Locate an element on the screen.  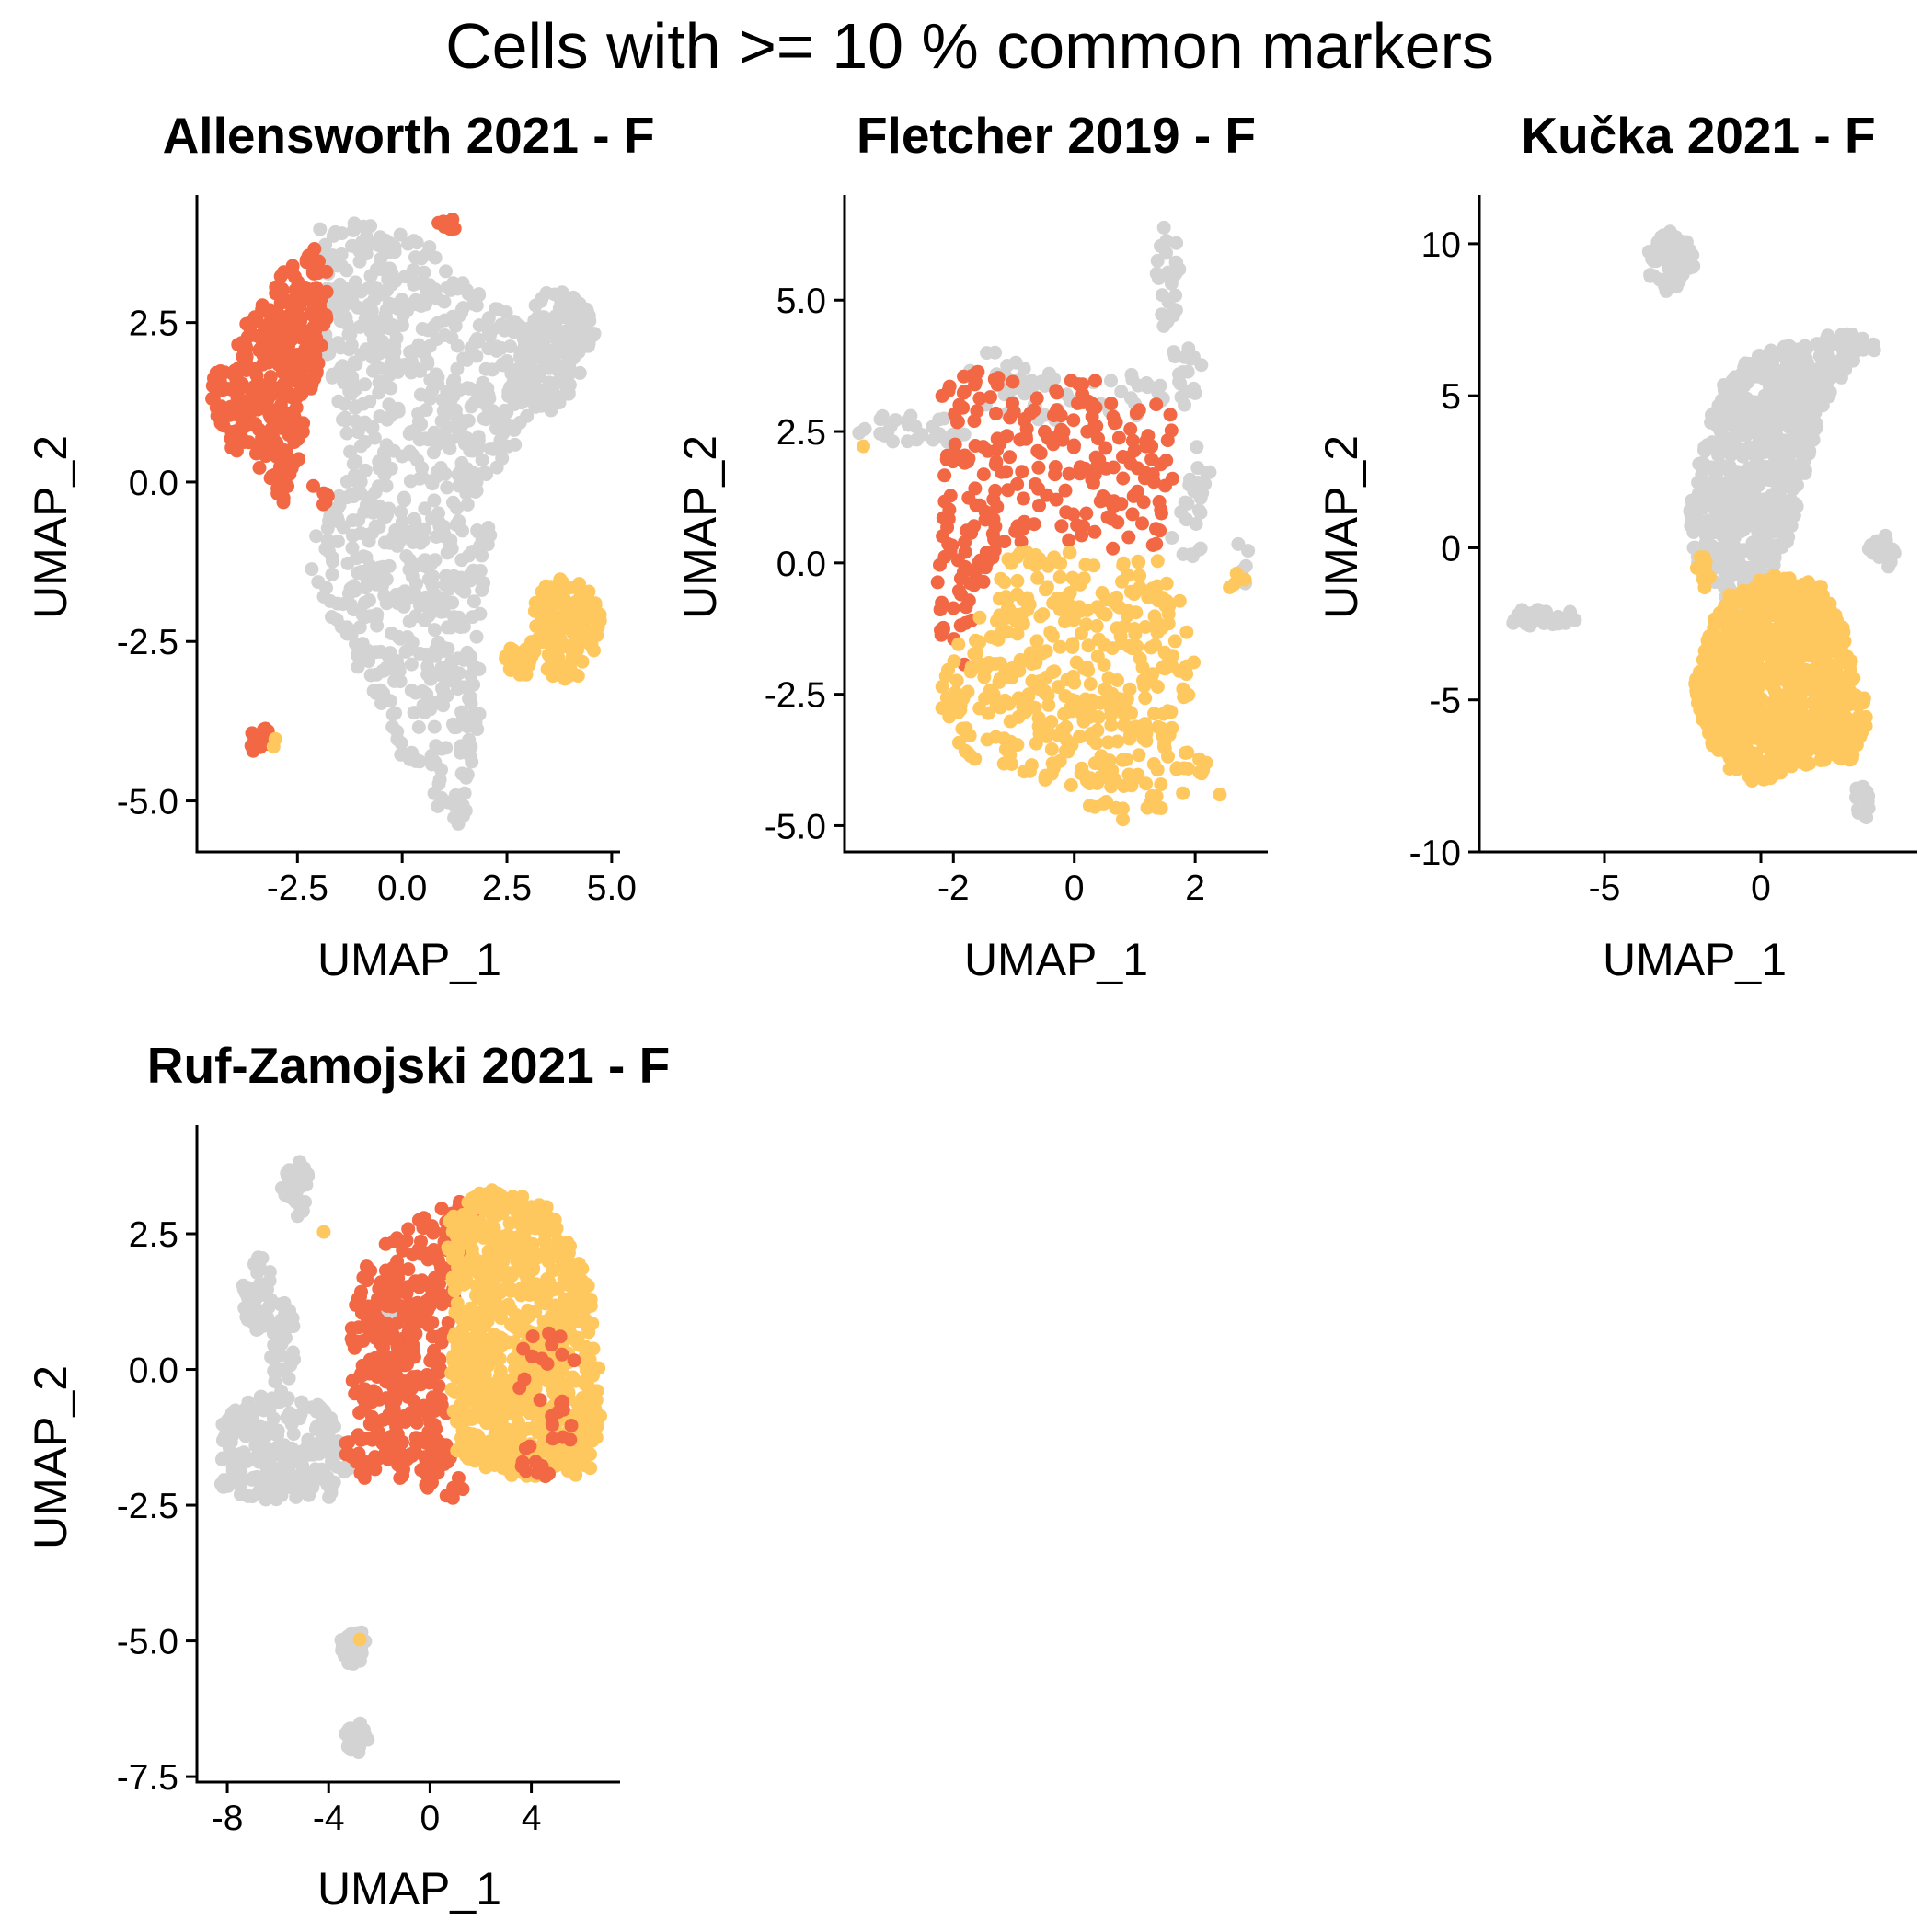
y-tick-label: 0 is located at coordinates (1451, 549).